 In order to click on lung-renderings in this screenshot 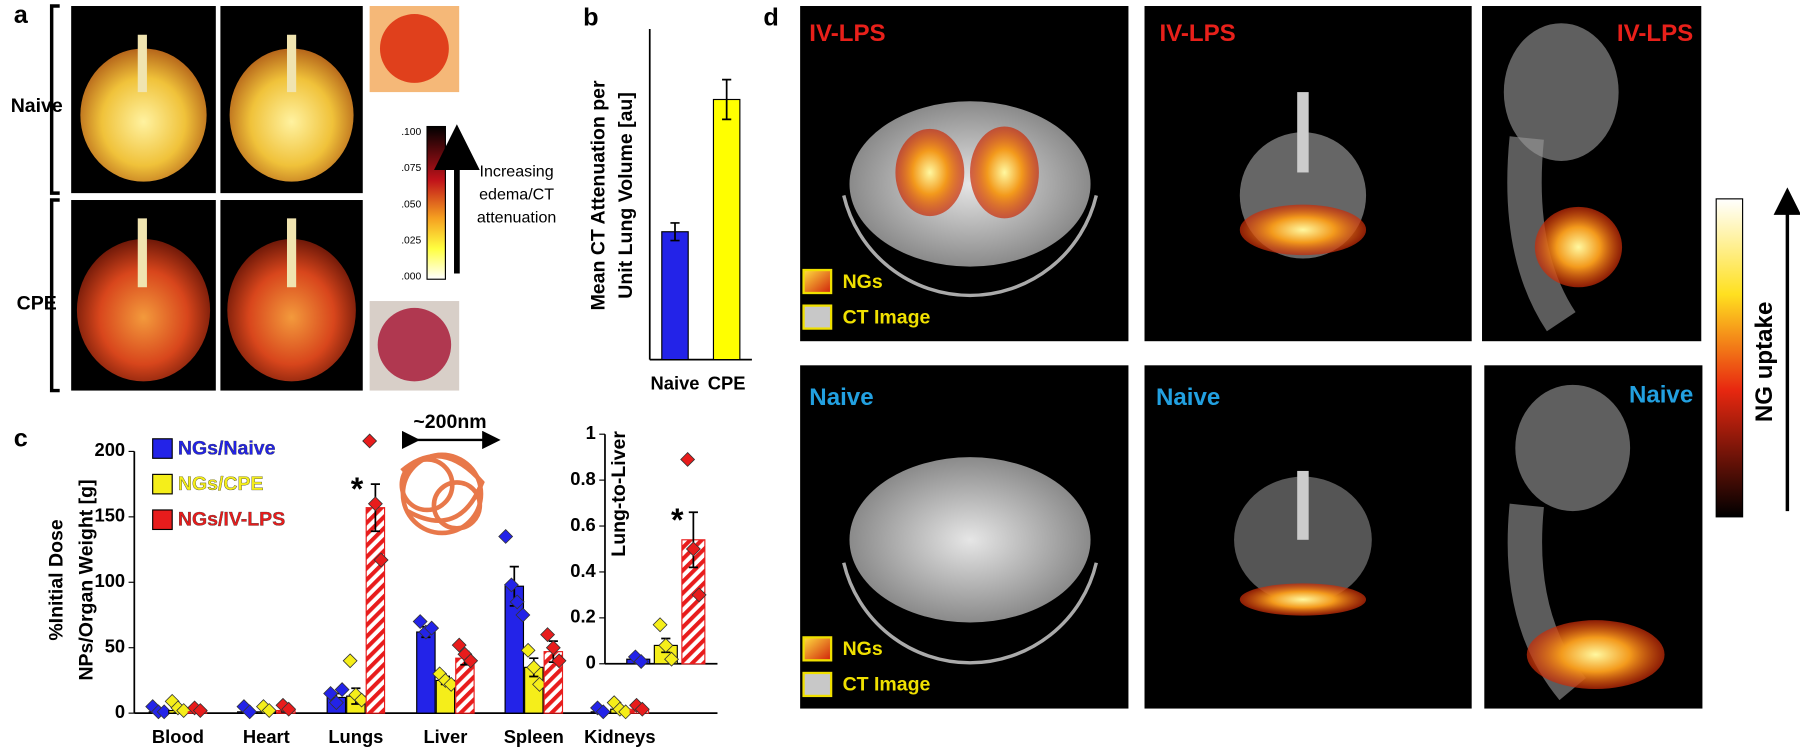, I will do `click(264, 198)`.